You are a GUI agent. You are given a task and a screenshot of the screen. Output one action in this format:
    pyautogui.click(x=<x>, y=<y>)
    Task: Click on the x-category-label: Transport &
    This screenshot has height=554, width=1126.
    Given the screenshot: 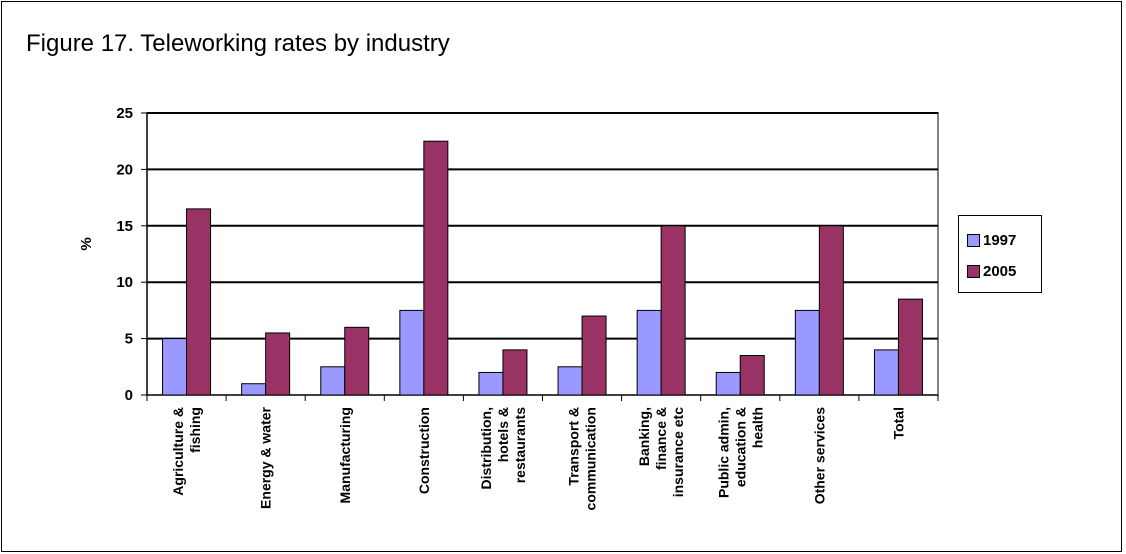 What is the action you would take?
    pyautogui.click(x=574, y=446)
    